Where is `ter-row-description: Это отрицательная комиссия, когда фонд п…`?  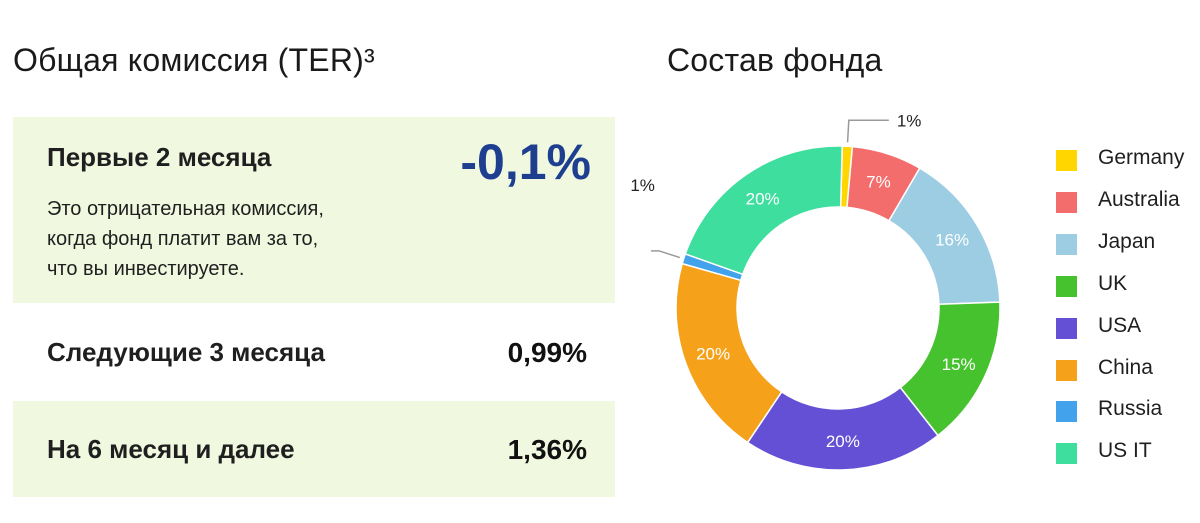 ter-row-description: Это отрицательная комиссия, когда фонд п… is located at coordinates (227, 239).